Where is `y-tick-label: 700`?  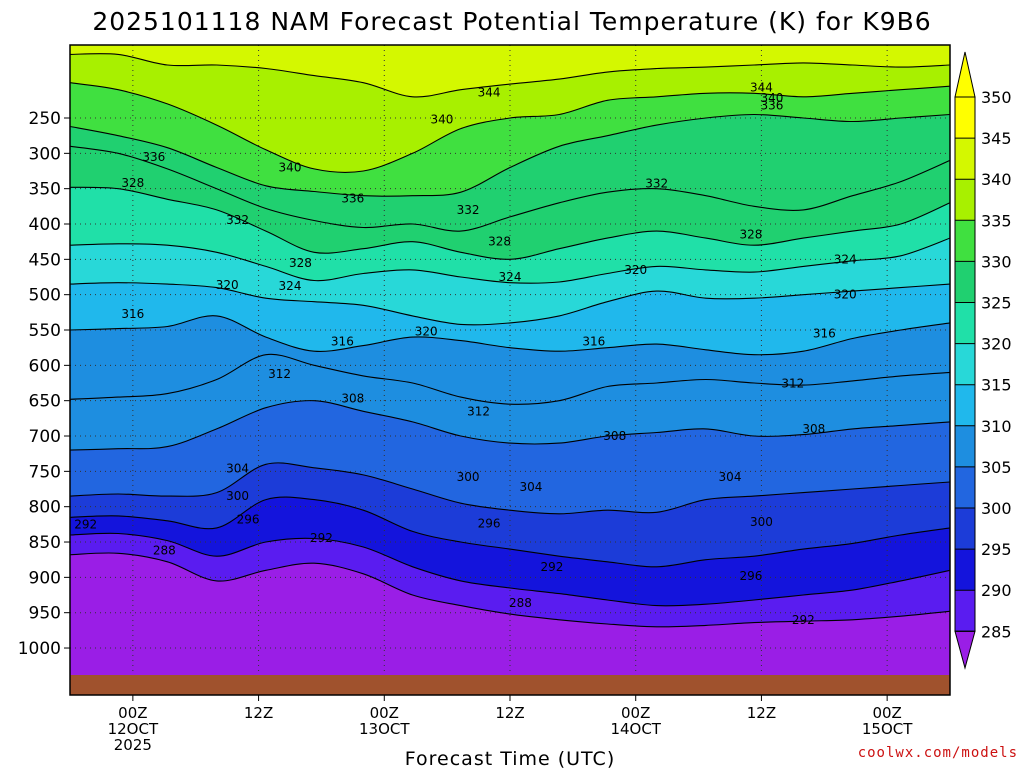
y-tick-label: 700 is located at coordinates (45, 437).